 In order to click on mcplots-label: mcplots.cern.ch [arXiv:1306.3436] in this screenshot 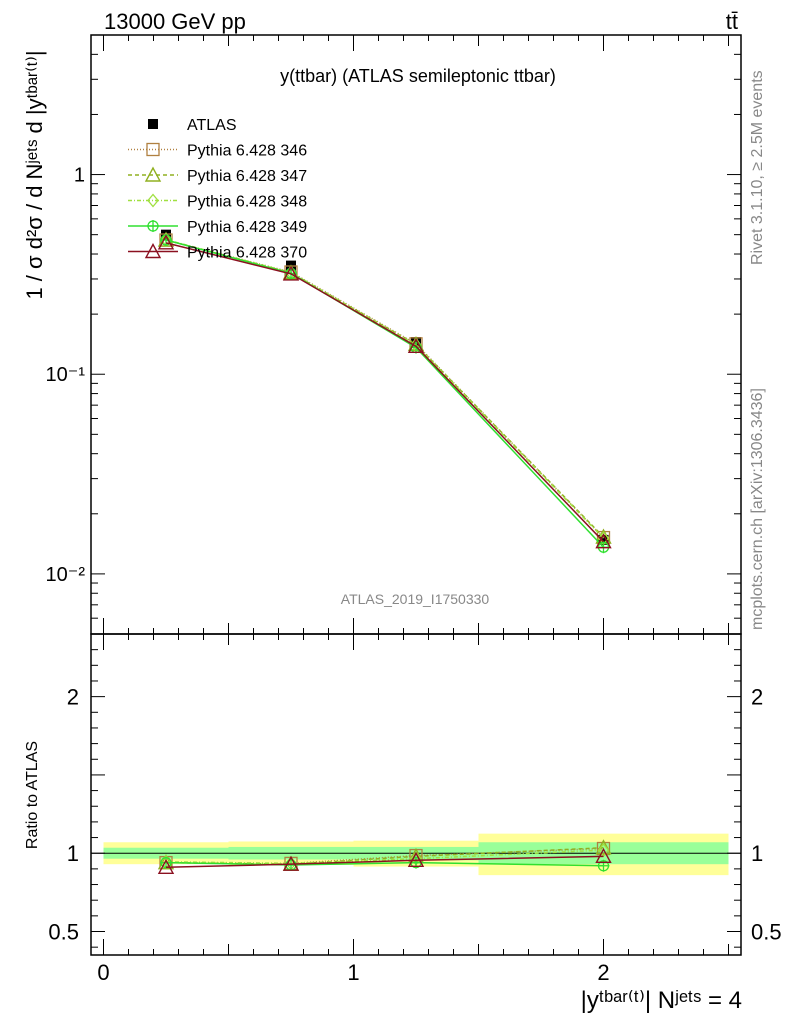, I will do `click(757, 509)`.